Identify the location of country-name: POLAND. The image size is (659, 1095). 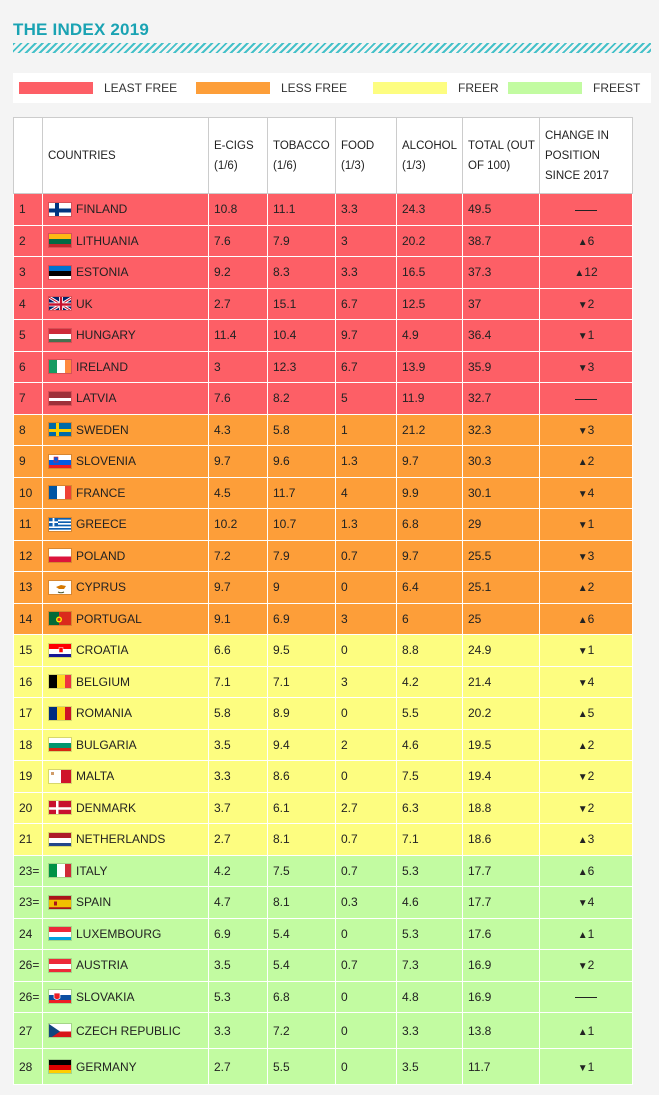
(101, 555).